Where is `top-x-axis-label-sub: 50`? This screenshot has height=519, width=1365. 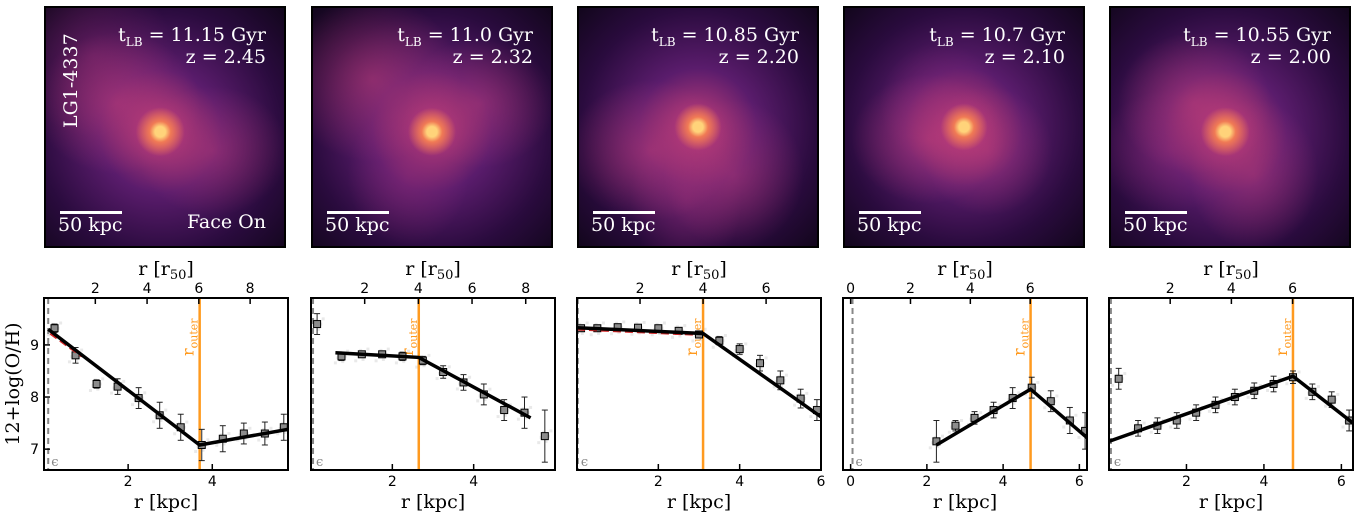 top-x-axis-label-sub: 50 is located at coordinates (445, 275).